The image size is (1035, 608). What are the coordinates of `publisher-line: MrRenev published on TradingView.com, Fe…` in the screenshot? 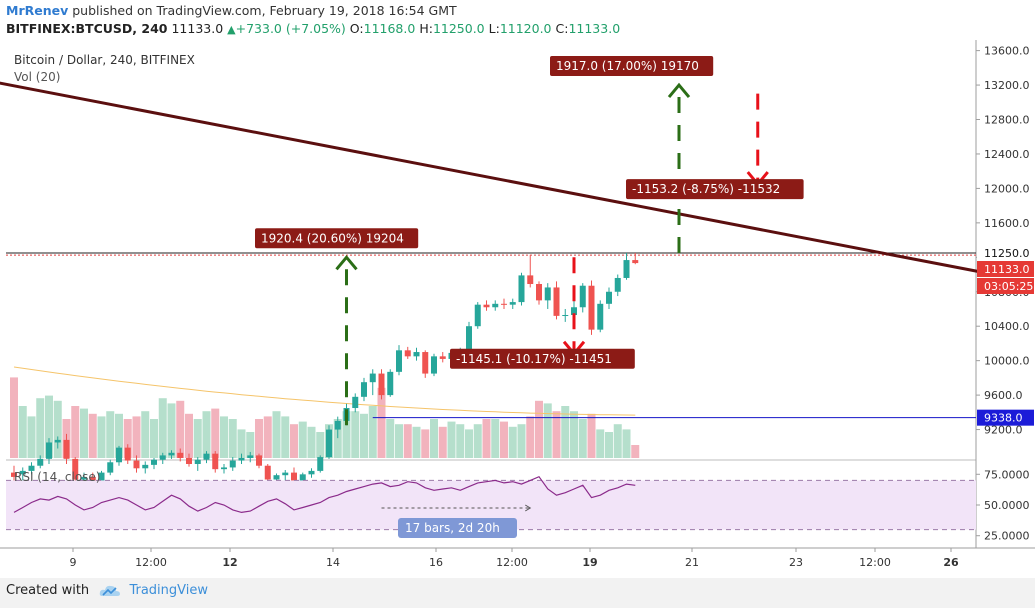 It's located at (231, 10).